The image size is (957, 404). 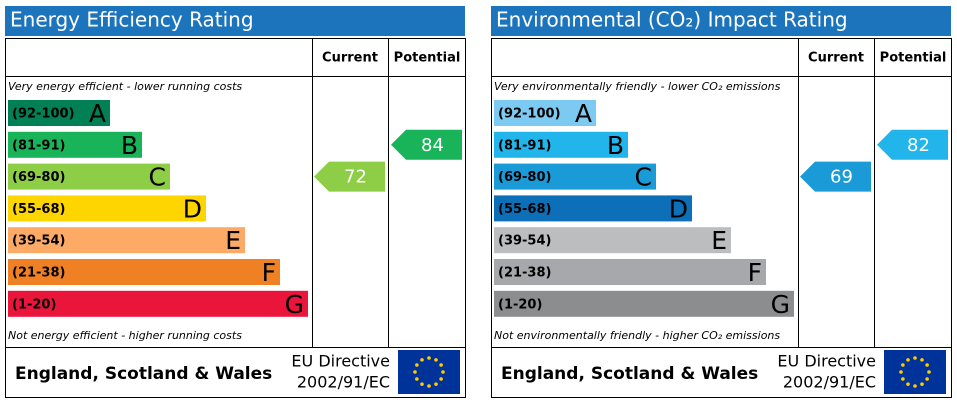 What do you see at coordinates (432, 145) in the screenshot?
I see `potential-value: 84` at bounding box center [432, 145].